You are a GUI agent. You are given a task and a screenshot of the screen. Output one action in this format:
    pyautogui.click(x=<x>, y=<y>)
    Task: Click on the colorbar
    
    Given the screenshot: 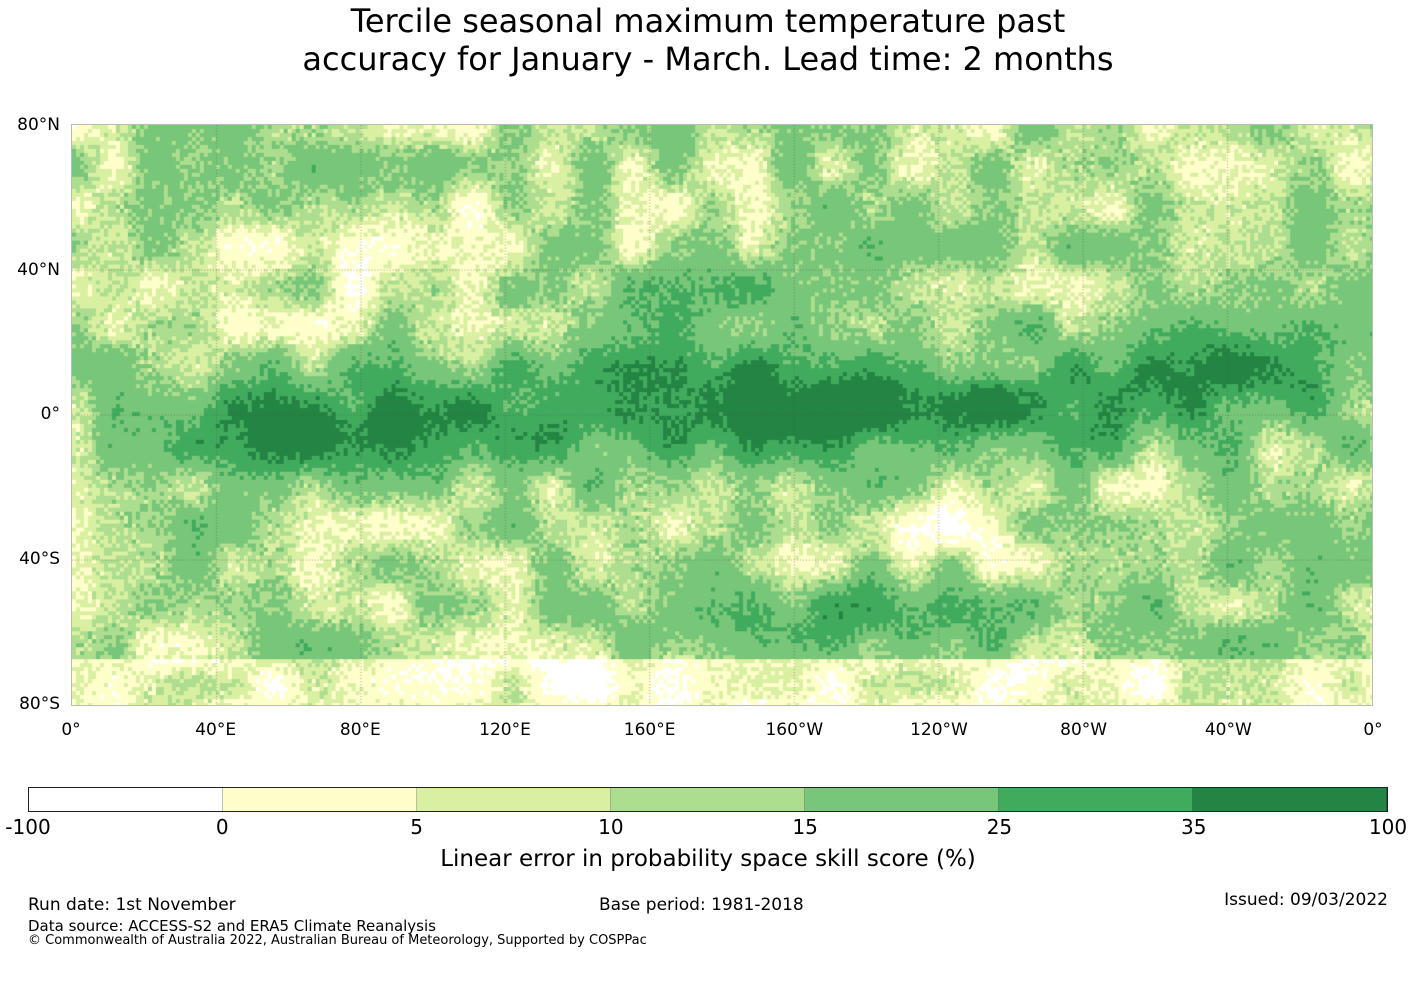 What is the action you would take?
    pyautogui.click(x=708, y=799)
    